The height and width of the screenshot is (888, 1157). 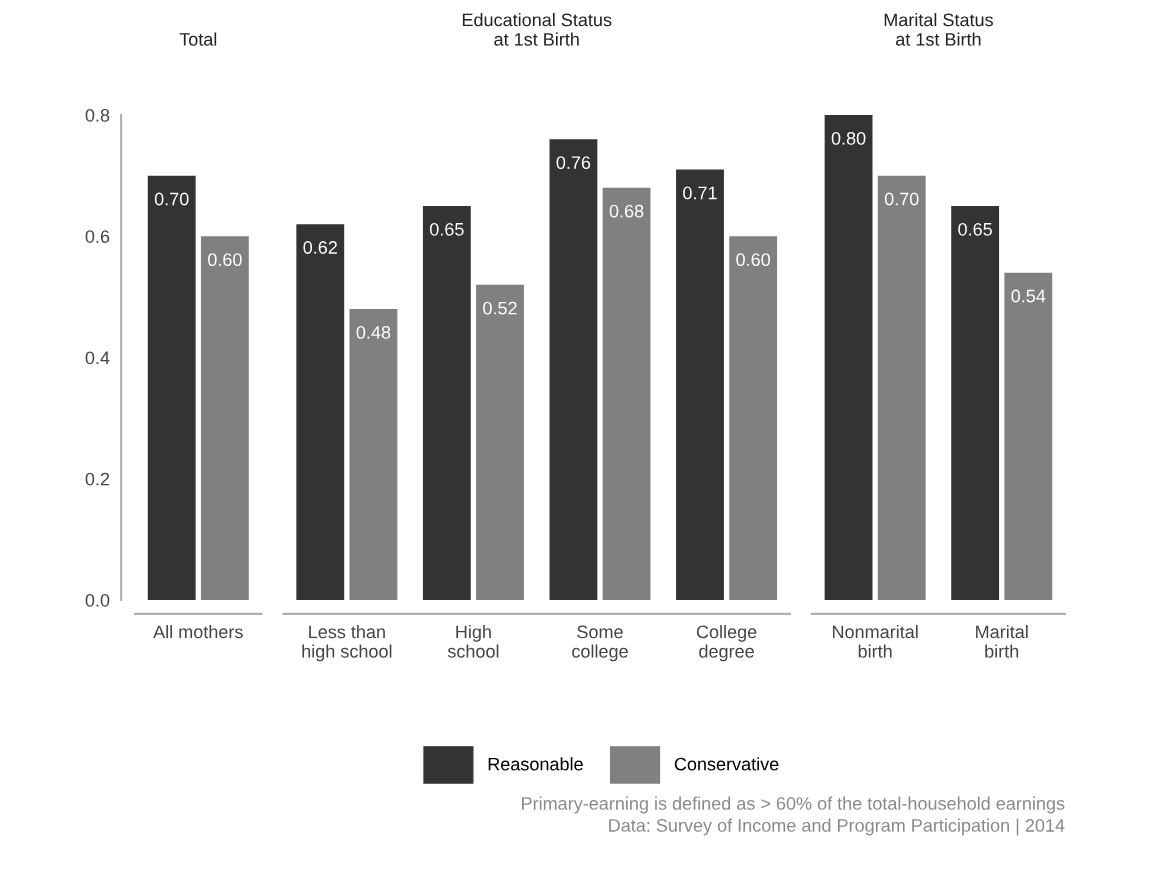 What do you see at coordinates (938, 29) in the screenshot?
I see `chart-title: Marital Status at 1st Birth` at bounding box center [938, 29].